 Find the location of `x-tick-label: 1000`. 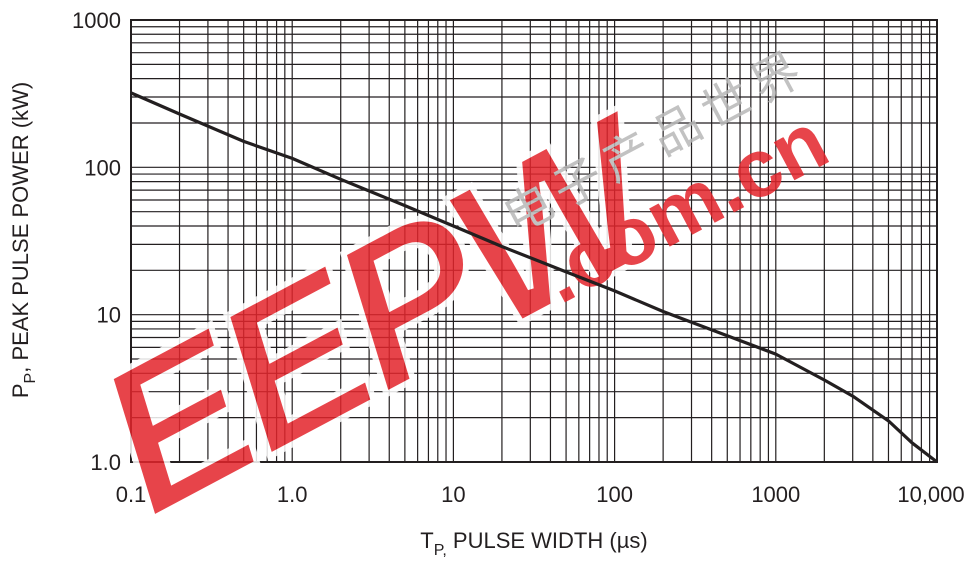

x-tick-label: 1000 is located at coordinates (775, 494).